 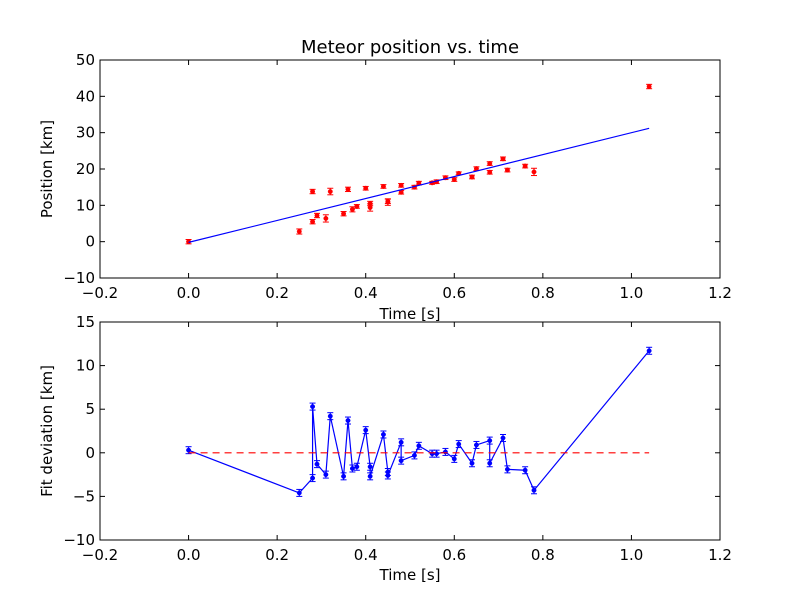 I want to click on chart-title: Meteor position vs. time, so click(x=410, y=47).